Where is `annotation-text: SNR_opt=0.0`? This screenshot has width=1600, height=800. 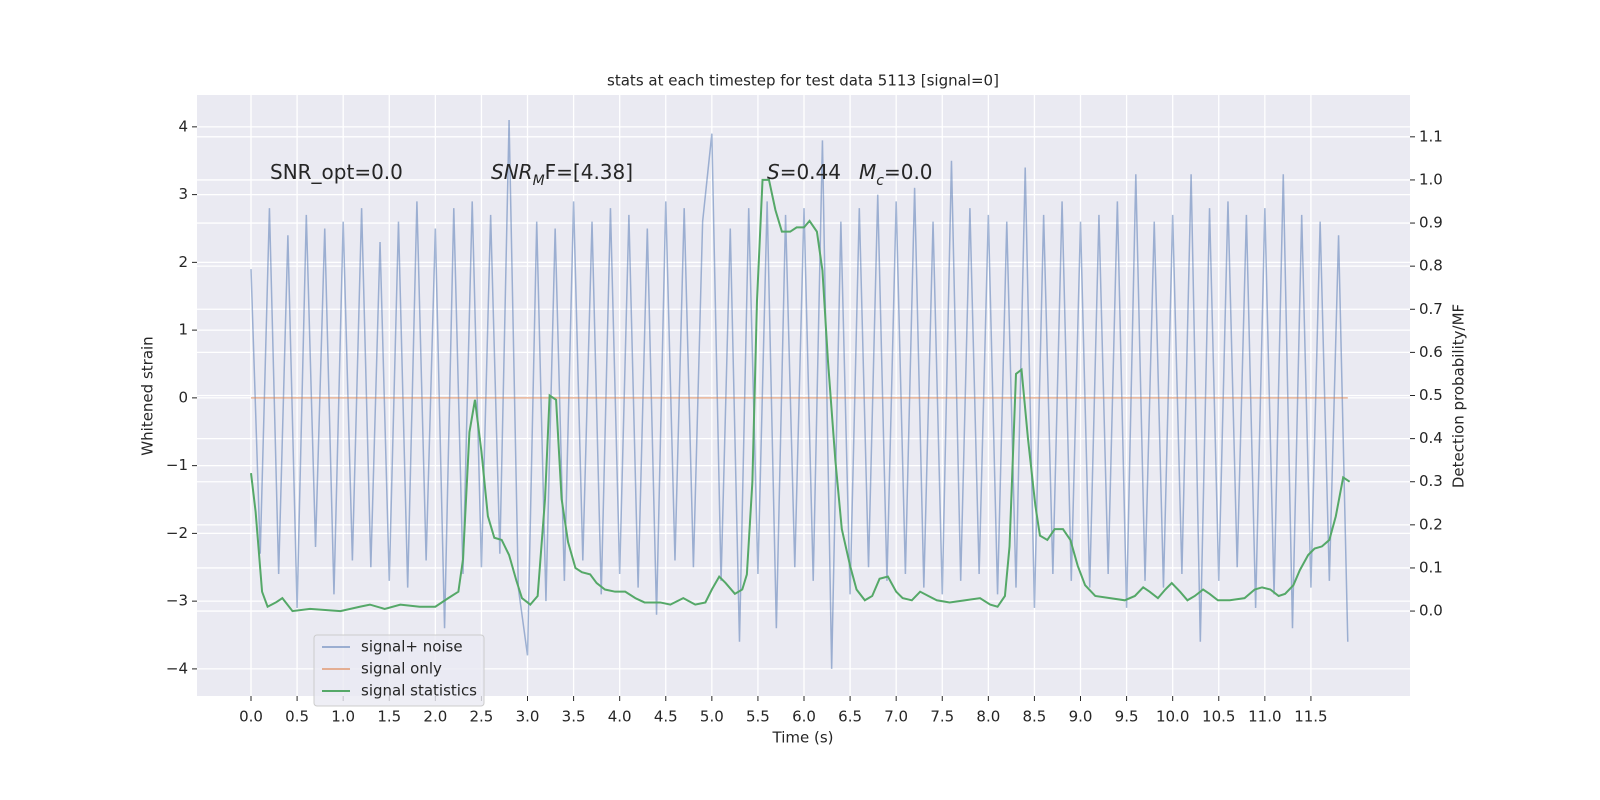 annotation-text: SNR_opt=0.0 is located at coordinates (336, 172).